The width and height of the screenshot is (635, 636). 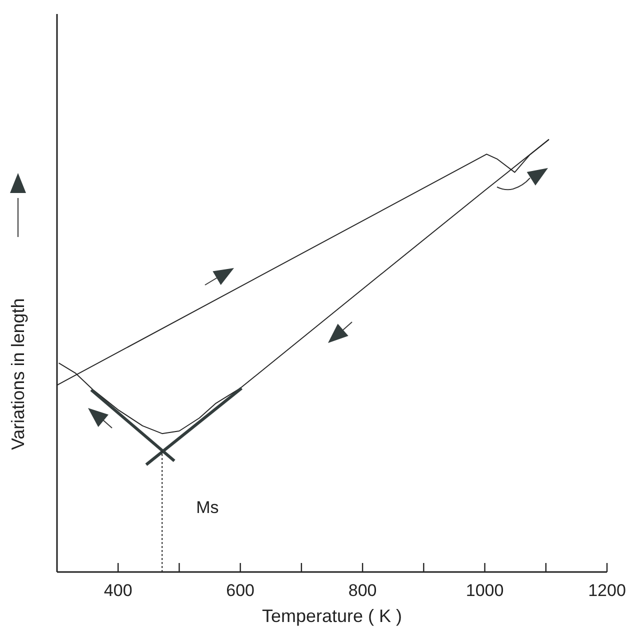 I want to click on x-tick-label: 400, so click(x=118, y=590).